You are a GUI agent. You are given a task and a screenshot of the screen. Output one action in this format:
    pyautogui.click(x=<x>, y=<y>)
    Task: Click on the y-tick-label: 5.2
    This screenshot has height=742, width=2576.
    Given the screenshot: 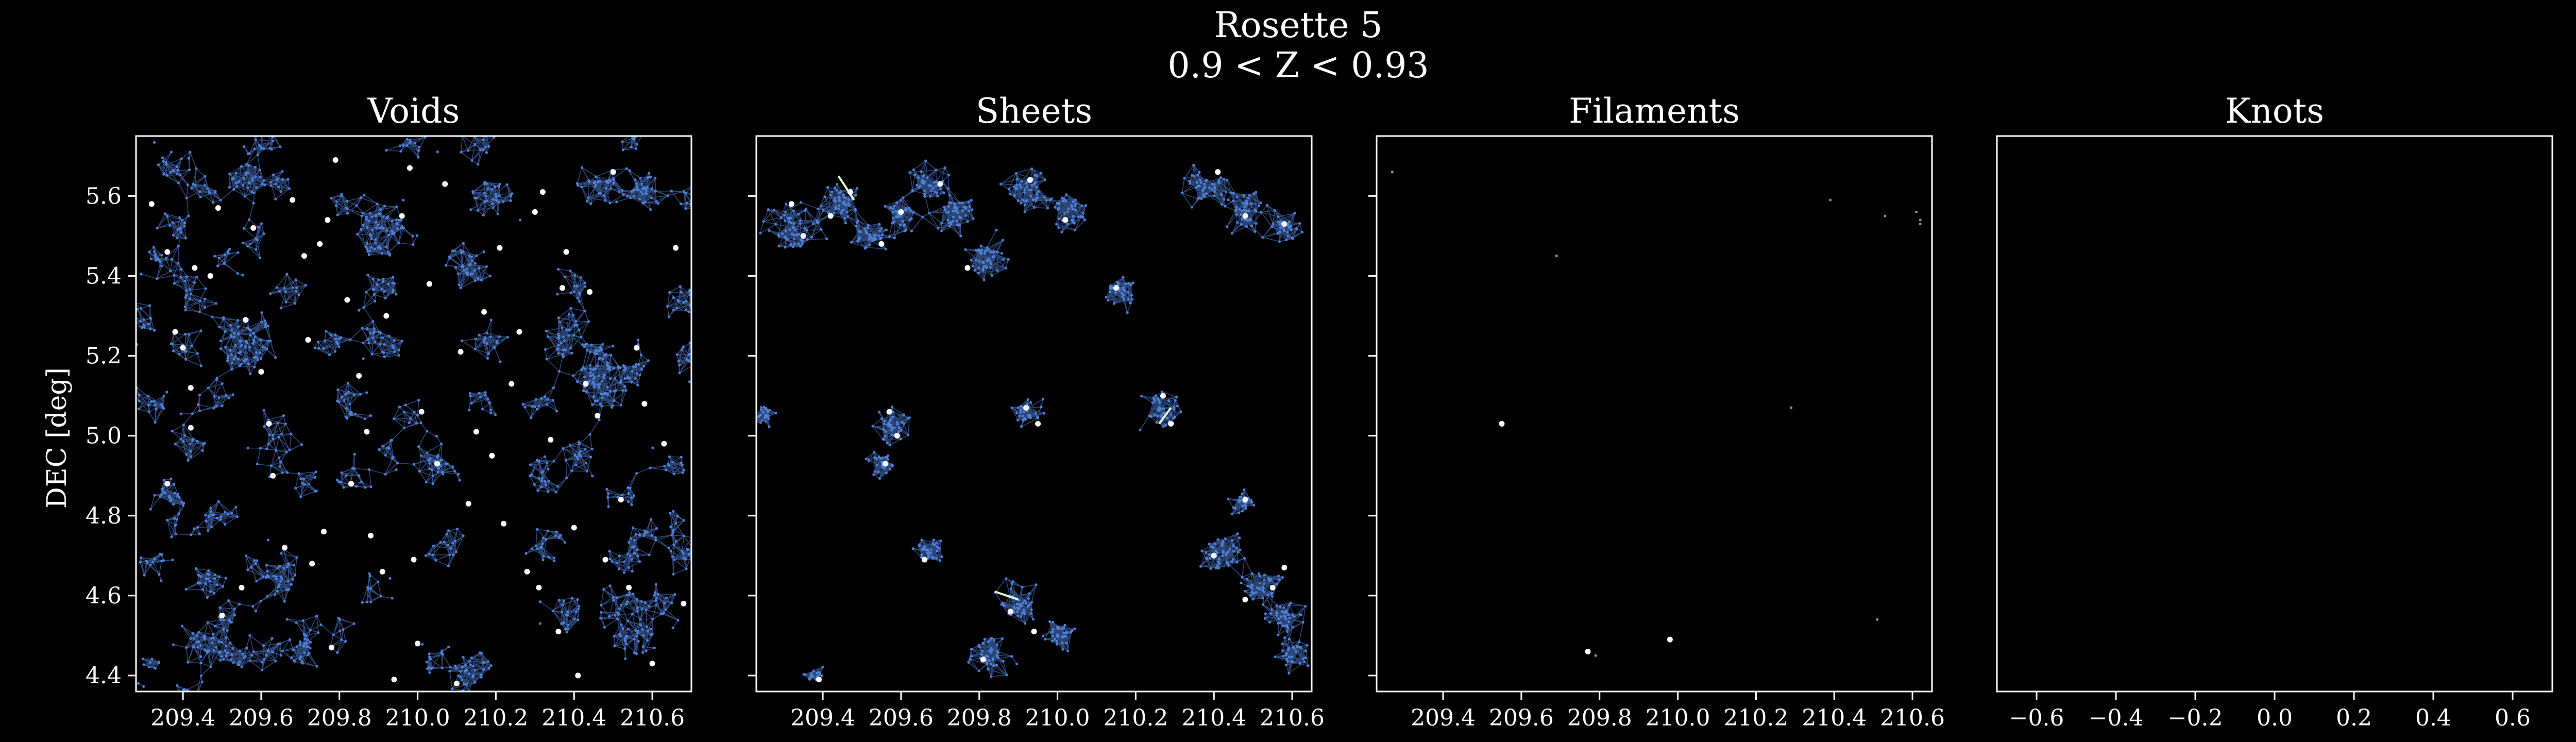 What is the action you would take?
    pyautogui.click(x=104, y=356)
    